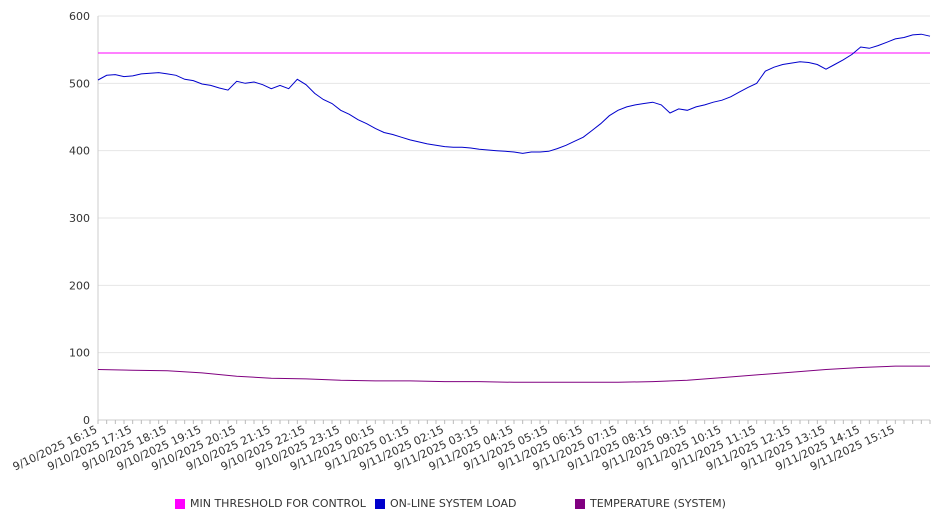 This screenshot has width=946, height=526. What do you see at coordinates (79, 285) in the screenshot?
I see `y-tick-label: 200` at bounding box center [79, 285].